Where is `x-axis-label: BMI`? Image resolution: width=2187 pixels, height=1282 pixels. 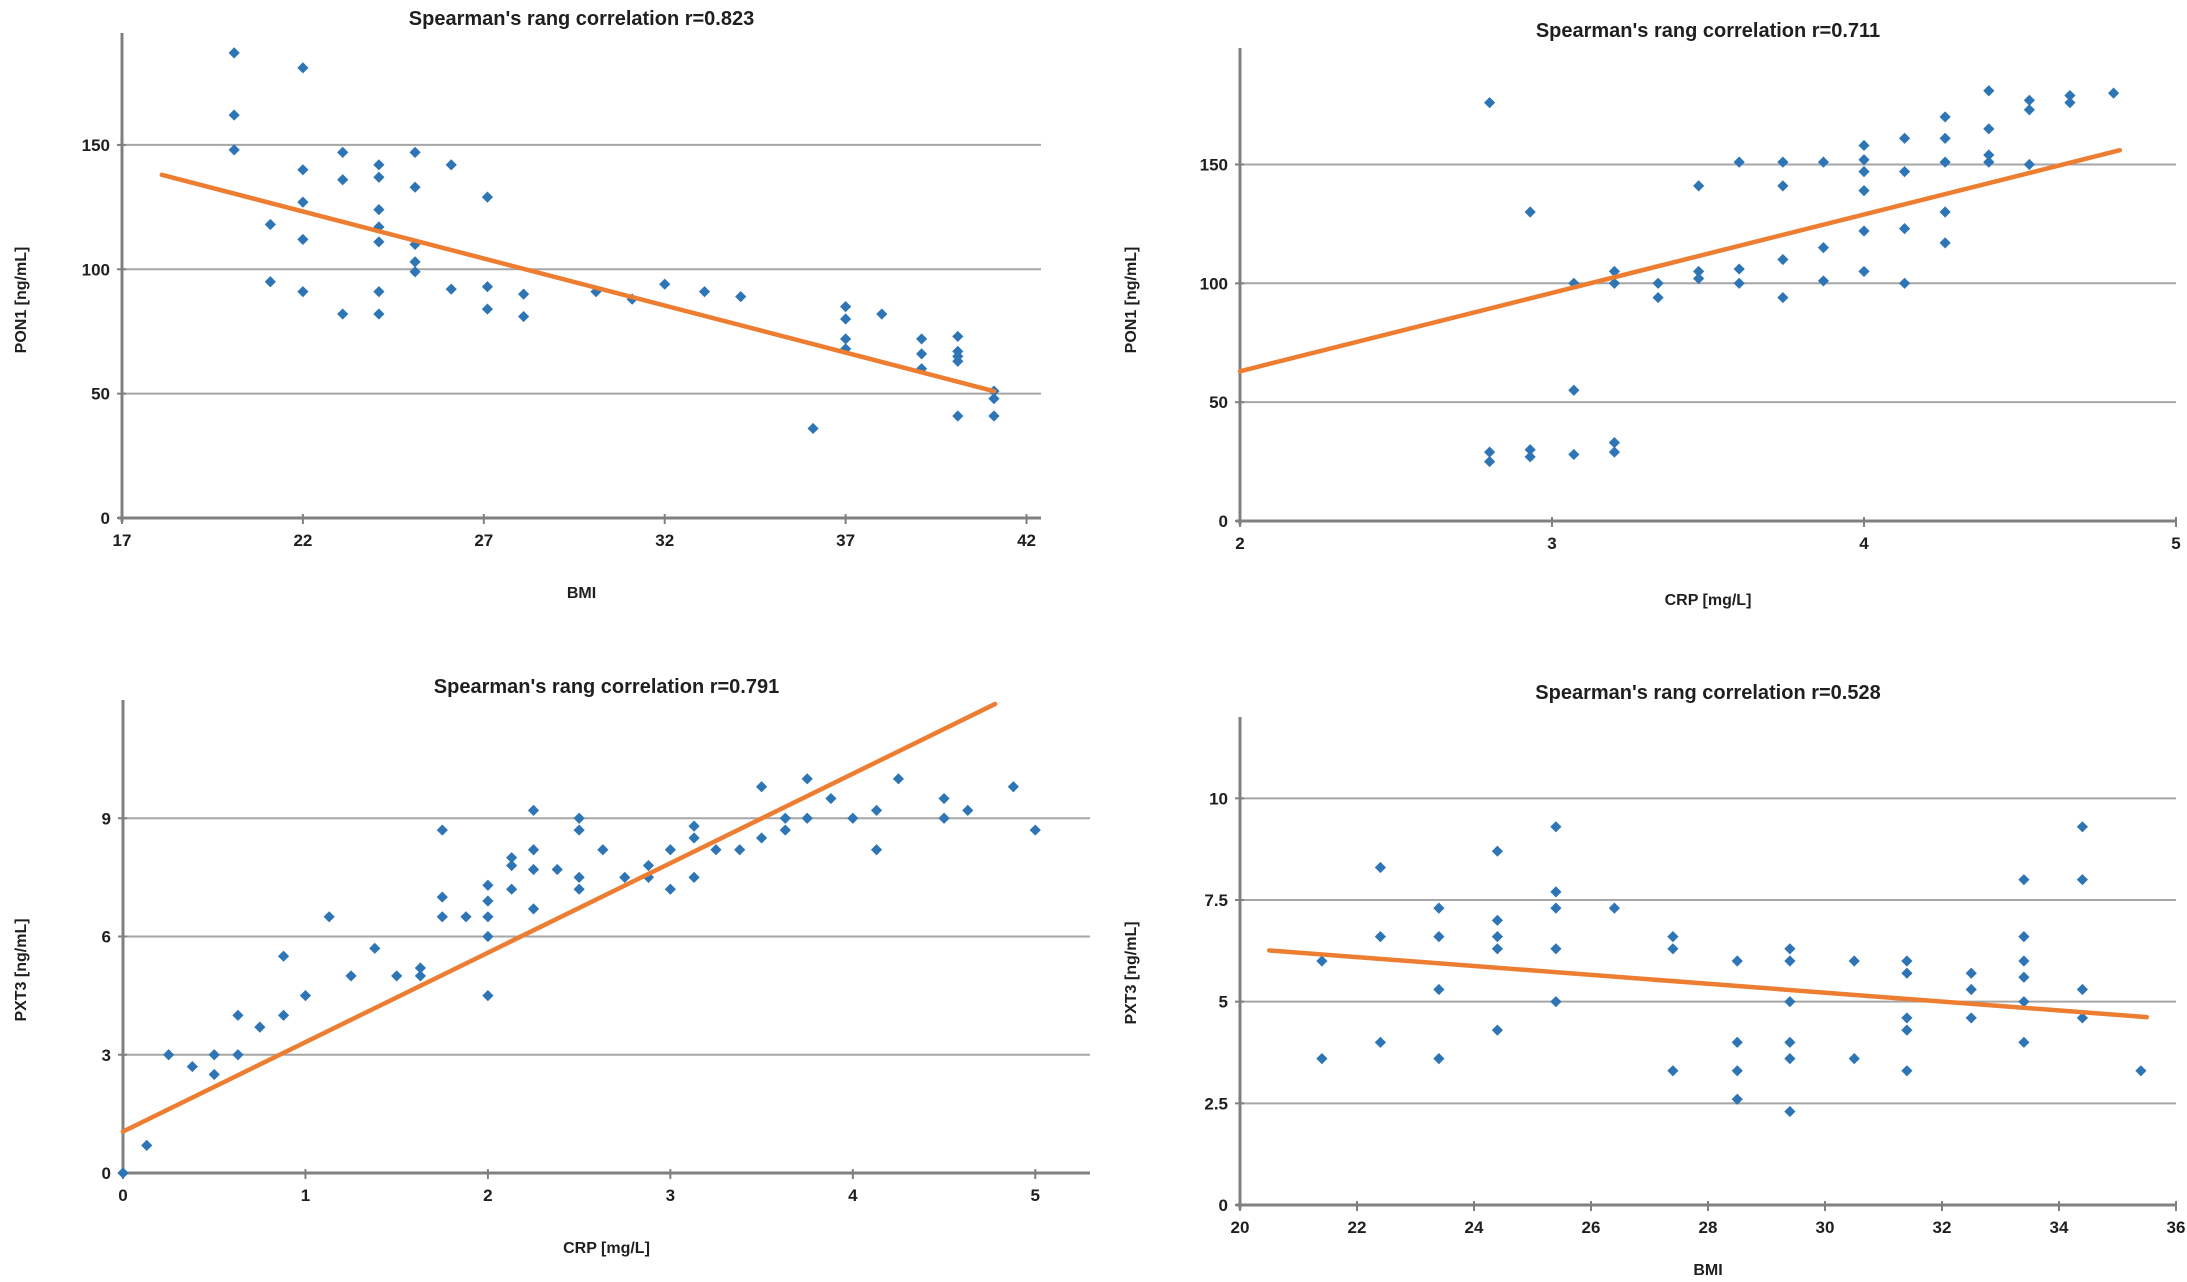
x-axis-label: BMI is located at coordinates (581, 593).